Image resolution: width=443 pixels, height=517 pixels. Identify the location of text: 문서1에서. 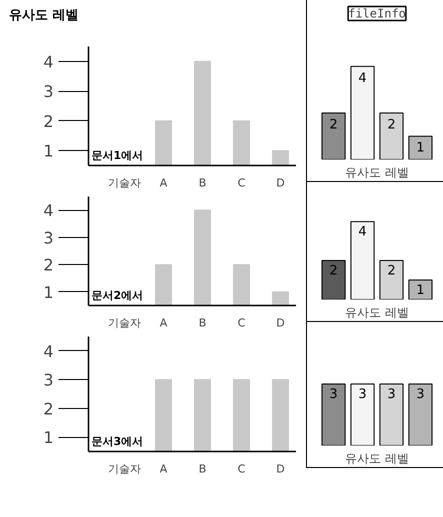
(118, 155).